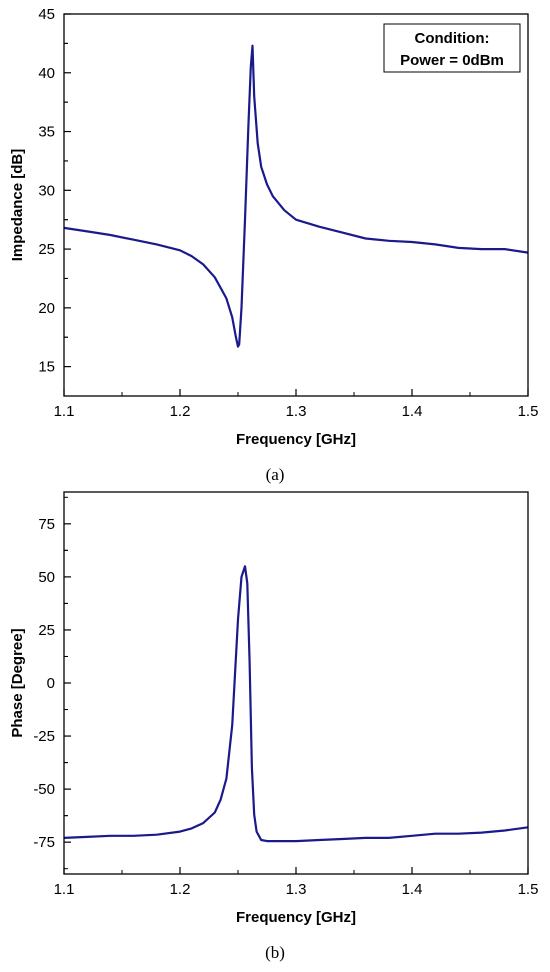  What do you see at coordinates (46, 308) in the screenshot?
I see `y-tick-label: 20` at bounding box center [46, 308].